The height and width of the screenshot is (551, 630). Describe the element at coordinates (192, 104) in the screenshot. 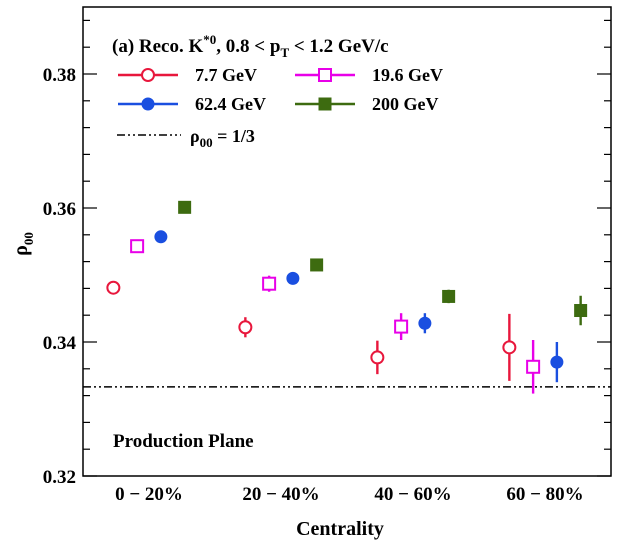

I see `legend-entry: 62.4 GeV` at that location.